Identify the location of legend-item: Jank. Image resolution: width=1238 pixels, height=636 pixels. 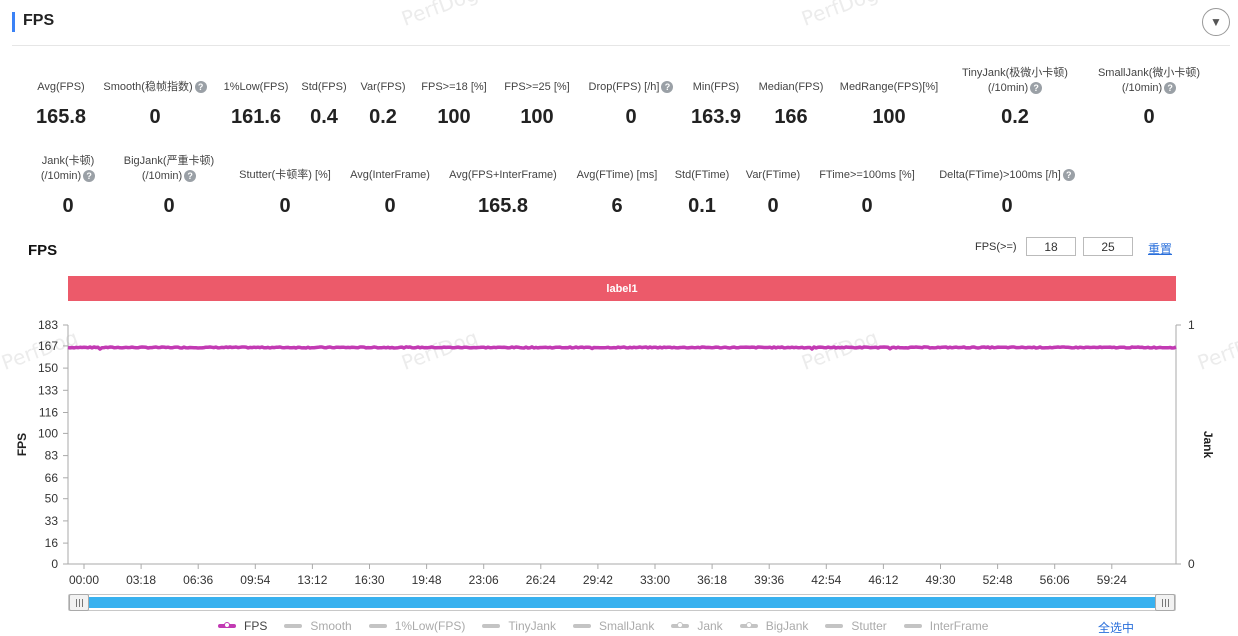
(697, 626).